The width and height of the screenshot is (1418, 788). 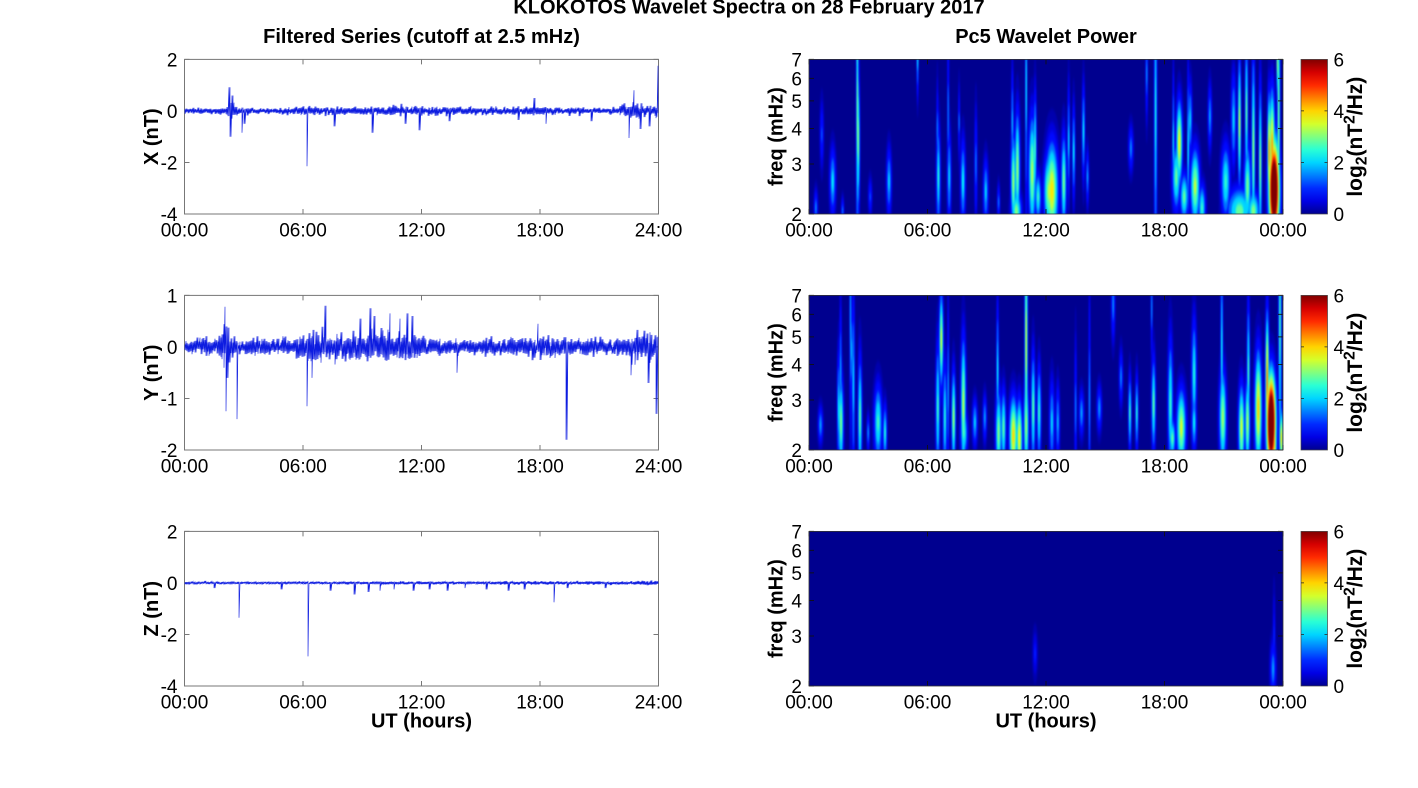 I want to click on svg-text: 1, so click(x=172, y=296).